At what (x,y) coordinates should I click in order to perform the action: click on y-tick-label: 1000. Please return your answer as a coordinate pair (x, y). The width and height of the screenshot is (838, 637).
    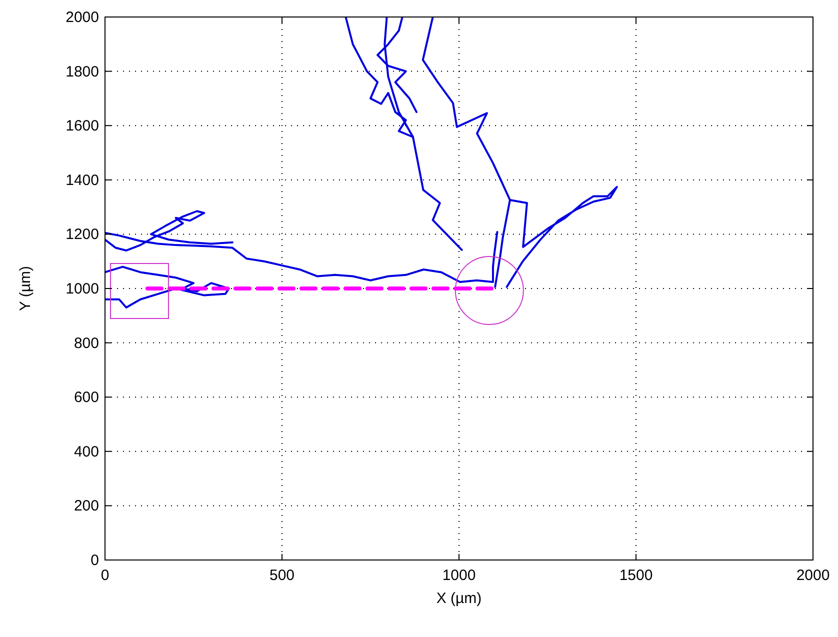
    Looking at the image, I should click on (82, 289).